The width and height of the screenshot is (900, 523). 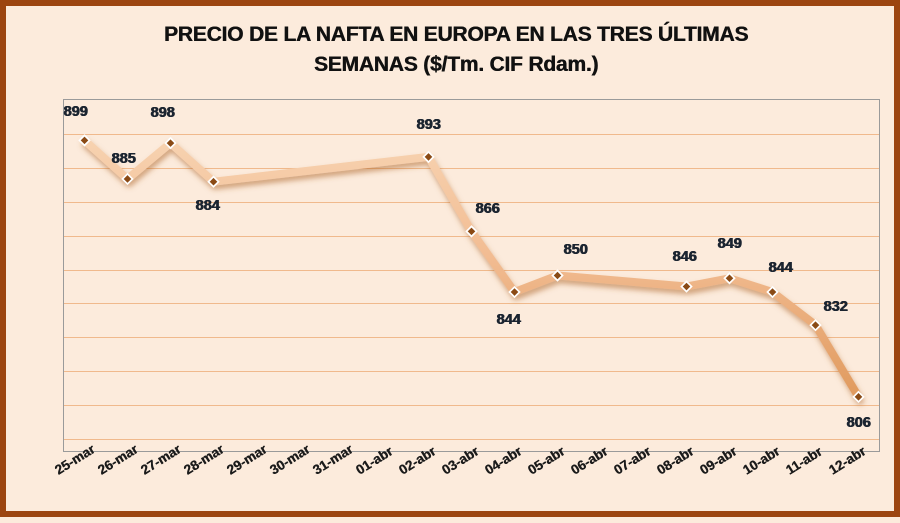 I want to click on data-point-label: 850, so click(x=575, y=249).